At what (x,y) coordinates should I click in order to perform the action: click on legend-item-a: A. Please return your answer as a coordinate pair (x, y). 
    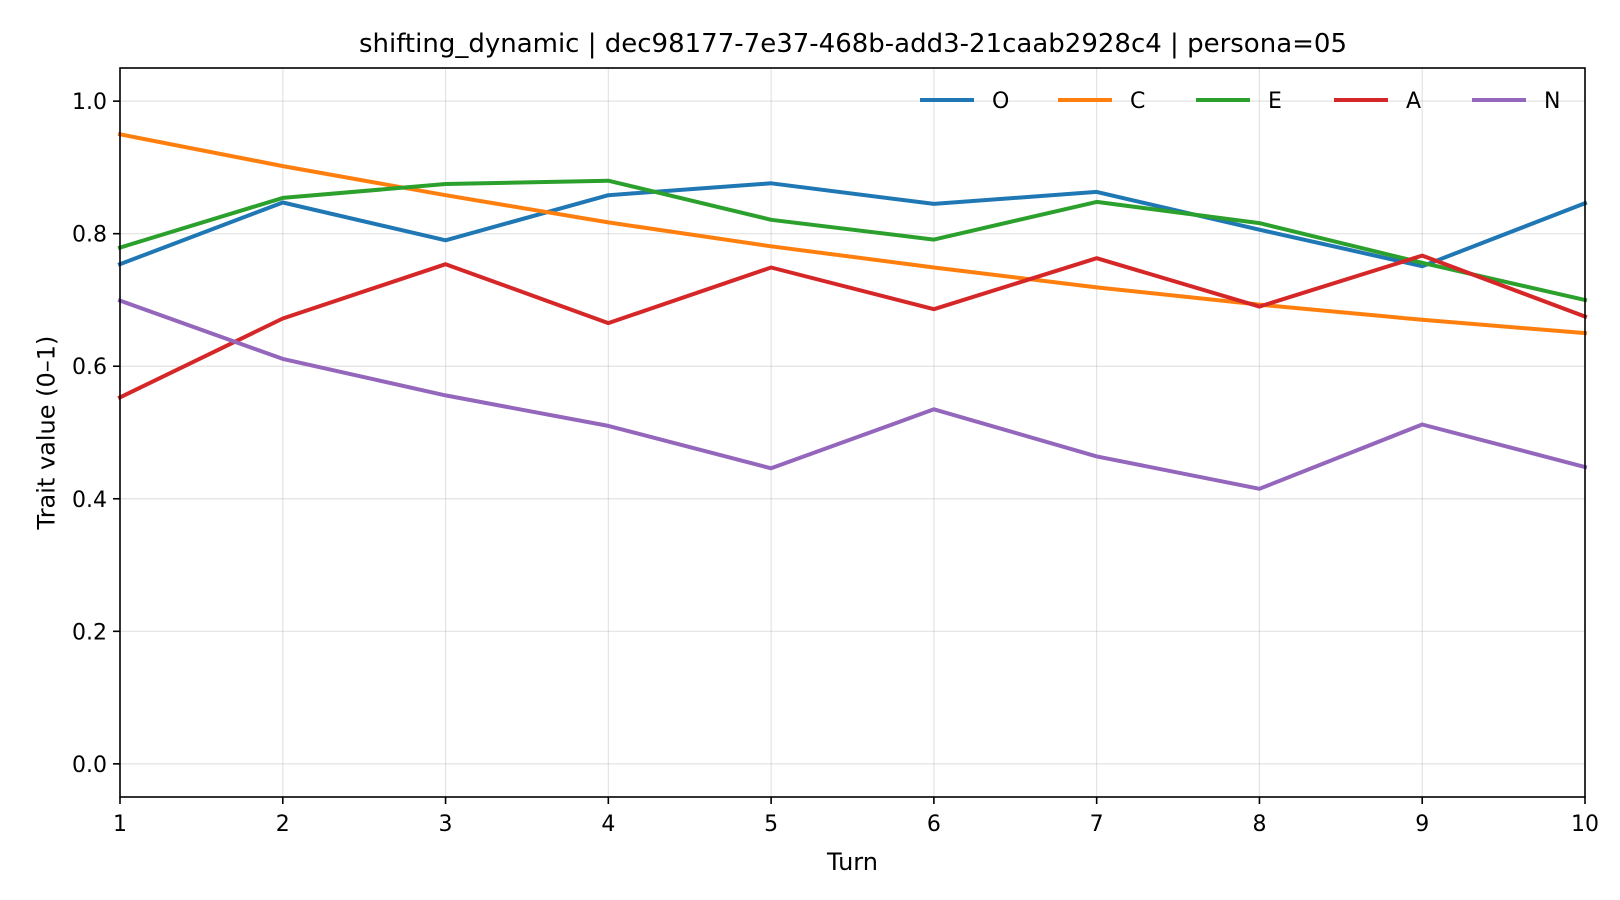
    Looking at the image, I should click on (1377, 101).